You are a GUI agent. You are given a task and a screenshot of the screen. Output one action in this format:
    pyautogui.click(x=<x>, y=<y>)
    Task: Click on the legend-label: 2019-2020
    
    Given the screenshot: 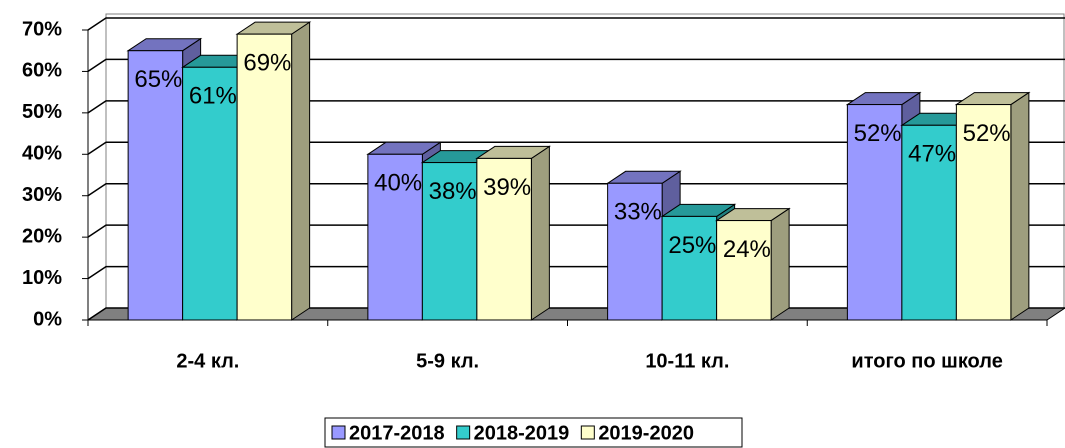 What is the action you would take?
    pyautogui.click(x=646, y=433)
    